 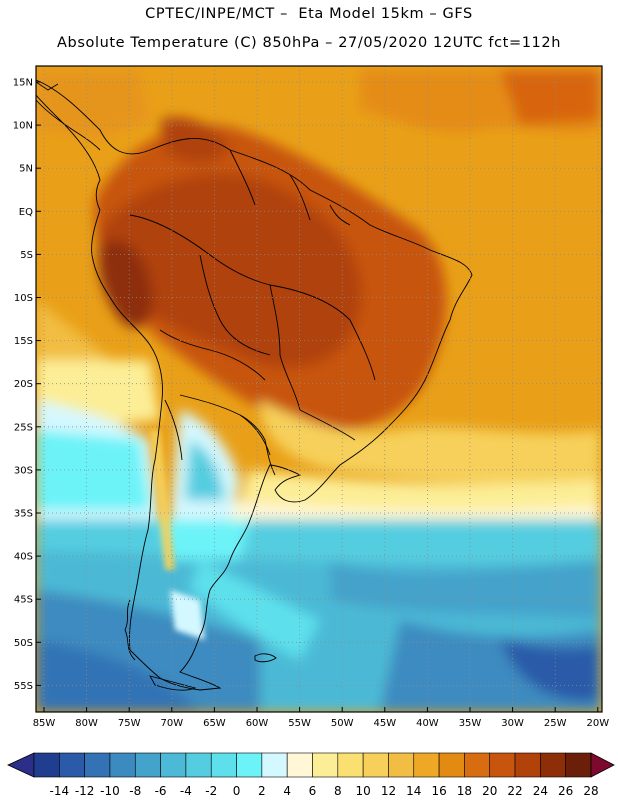 I want to click on lat-label: 5N, so click(x=26, y=169).